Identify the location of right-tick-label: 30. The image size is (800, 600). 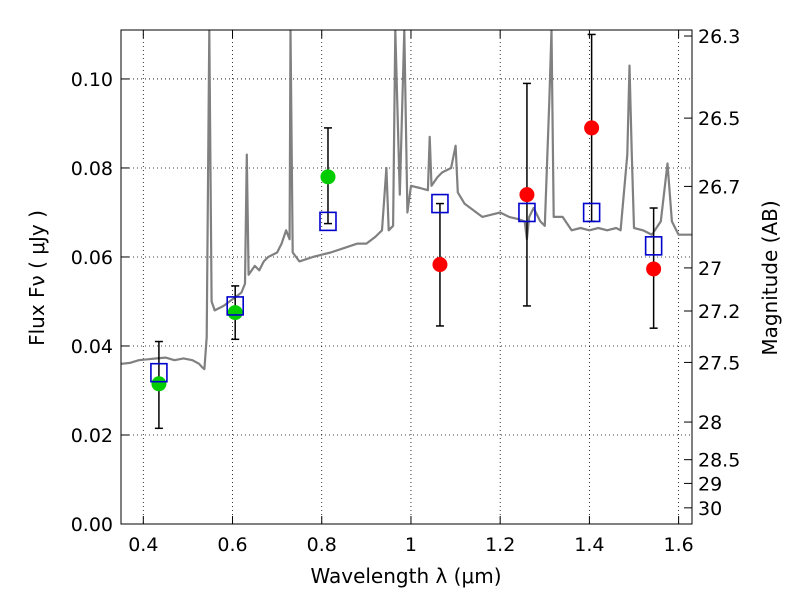
(710, 509).